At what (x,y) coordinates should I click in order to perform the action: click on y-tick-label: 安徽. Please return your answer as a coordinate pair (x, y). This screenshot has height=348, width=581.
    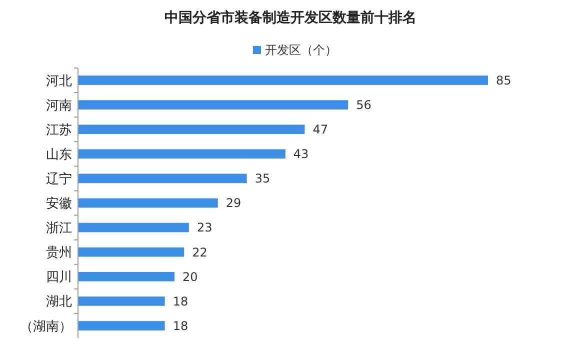
    Looking at the image, I should click on (59, 204).